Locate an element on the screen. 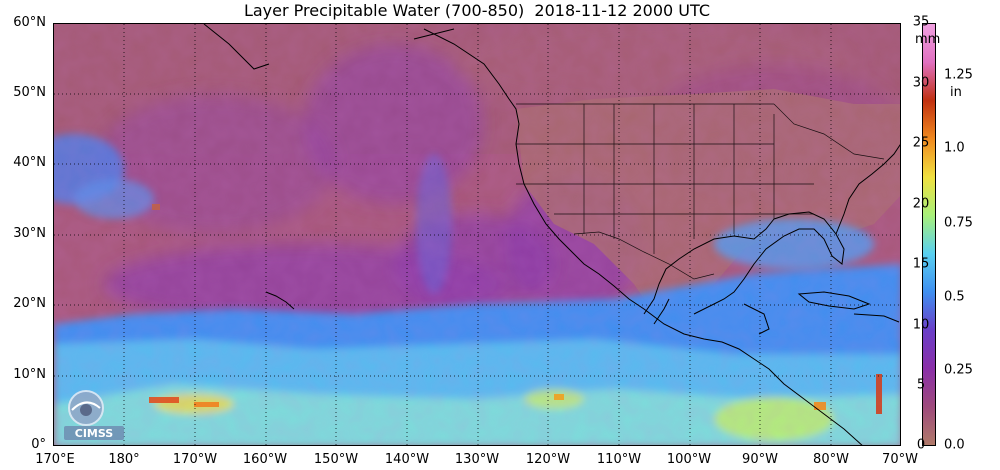 Image resolution: width=1000 pixels, height=470 pixels. lon-label: 180° is located at coordinates (124, 459).